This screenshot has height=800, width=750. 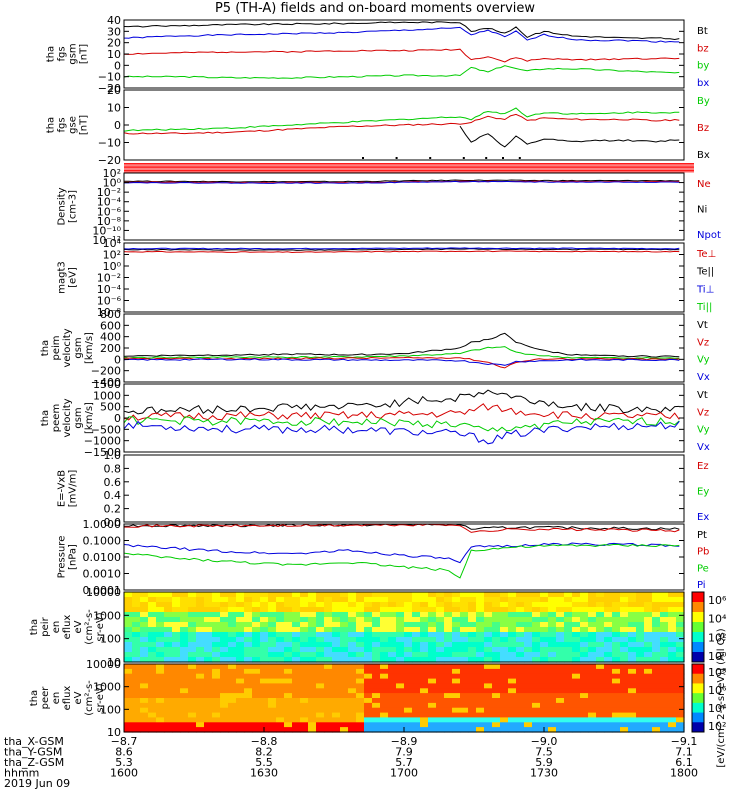 I want to click on legend-label: Te⊥, so click(x=706, y=254).